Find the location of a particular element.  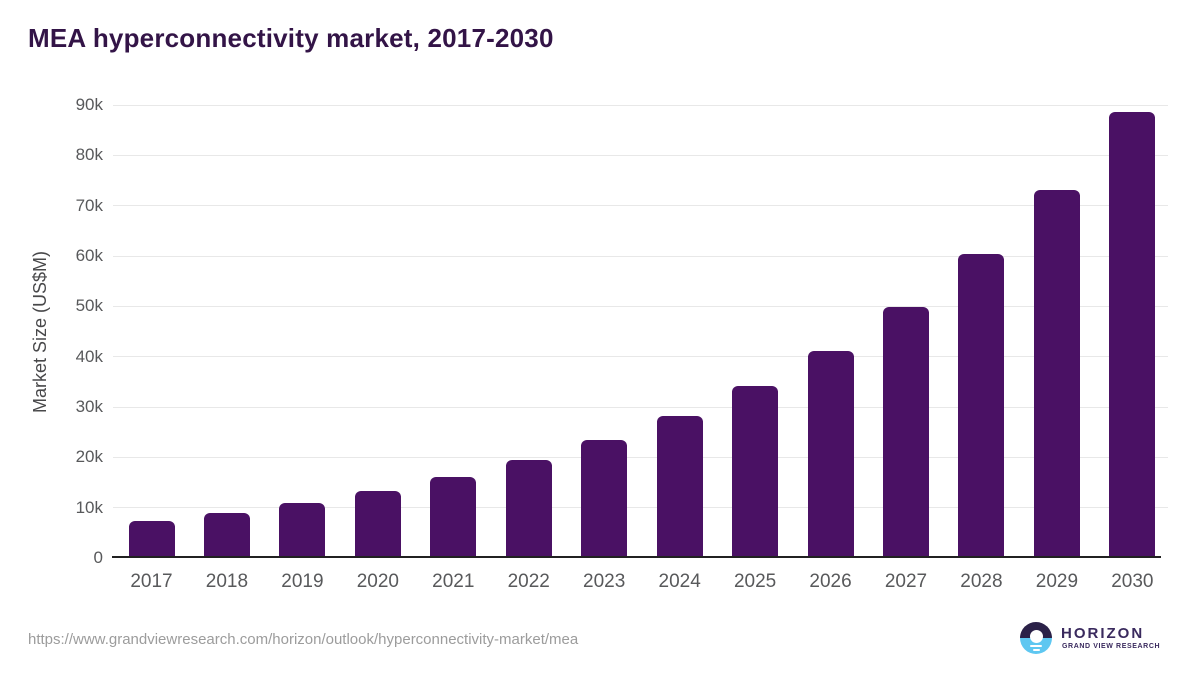

bar-2029 is located at coordinates (1056, 374).